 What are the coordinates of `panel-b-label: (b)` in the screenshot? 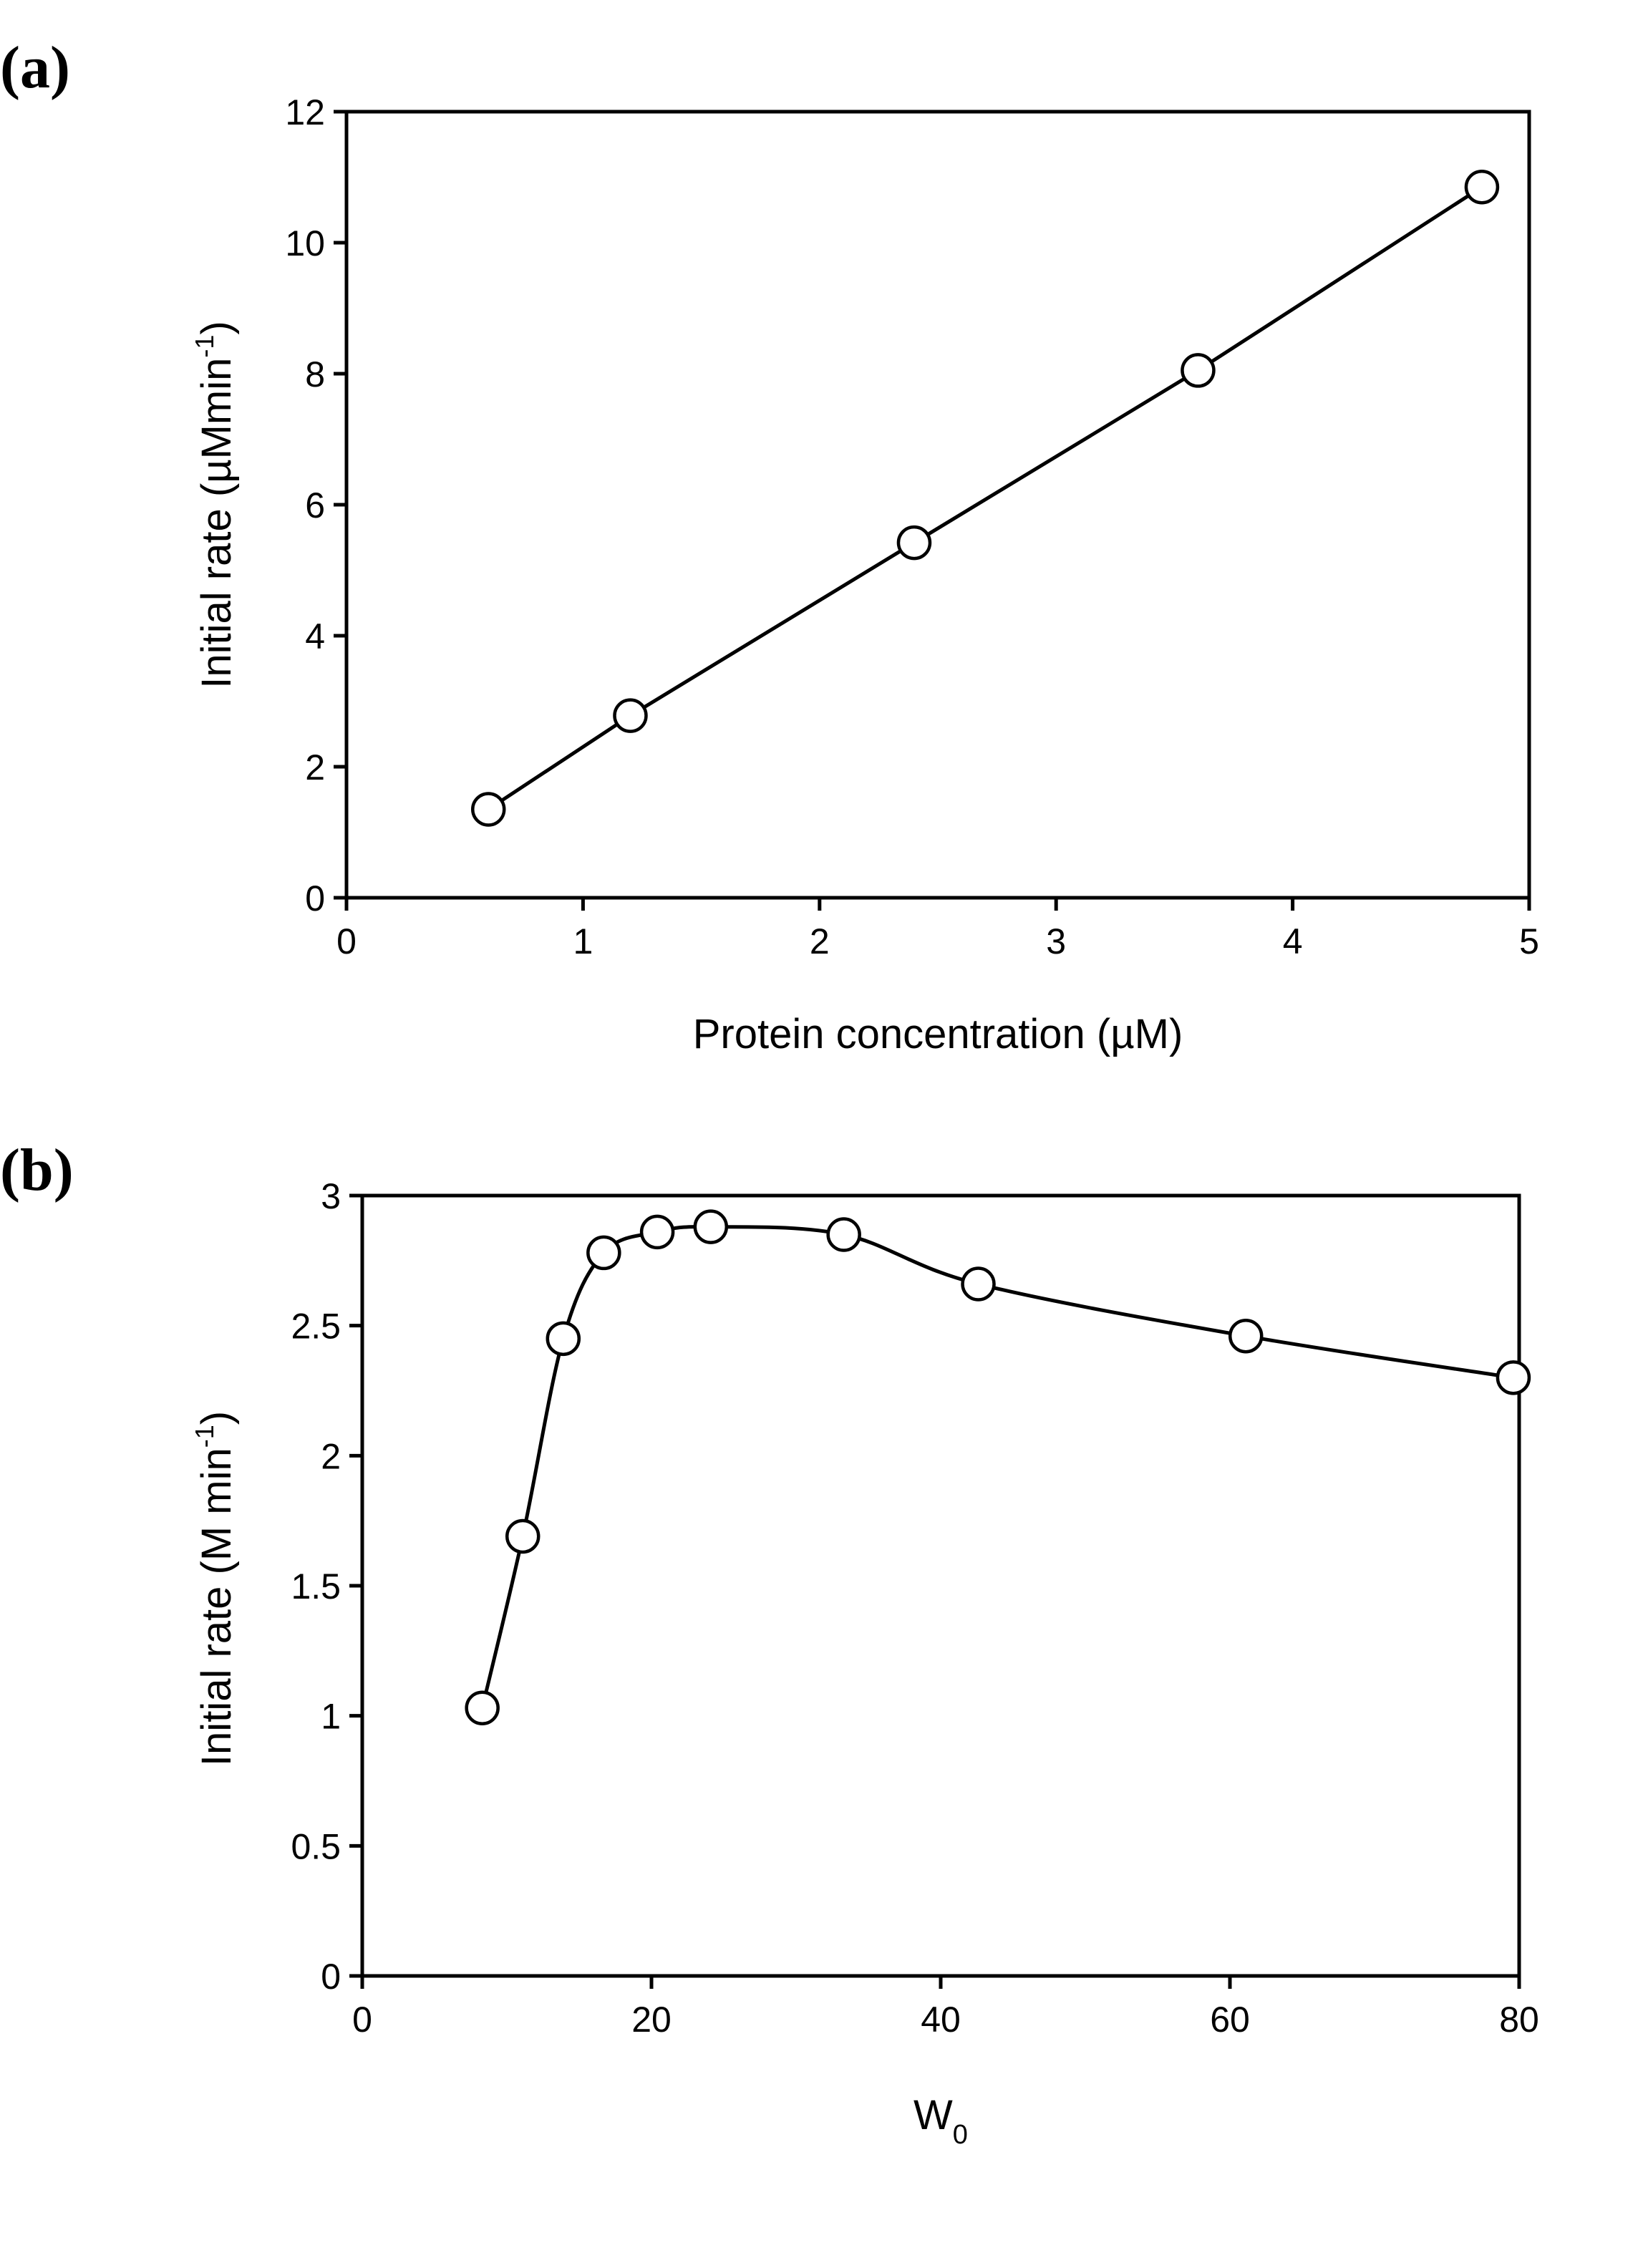 It's located at (37, 1170).